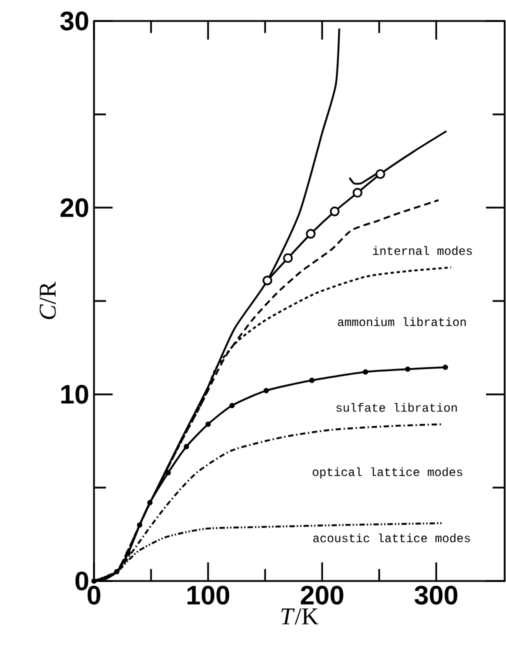 This screenshot has width=506, height=650. I want to click on annotation: optical lattice modes, so click(387, 473).